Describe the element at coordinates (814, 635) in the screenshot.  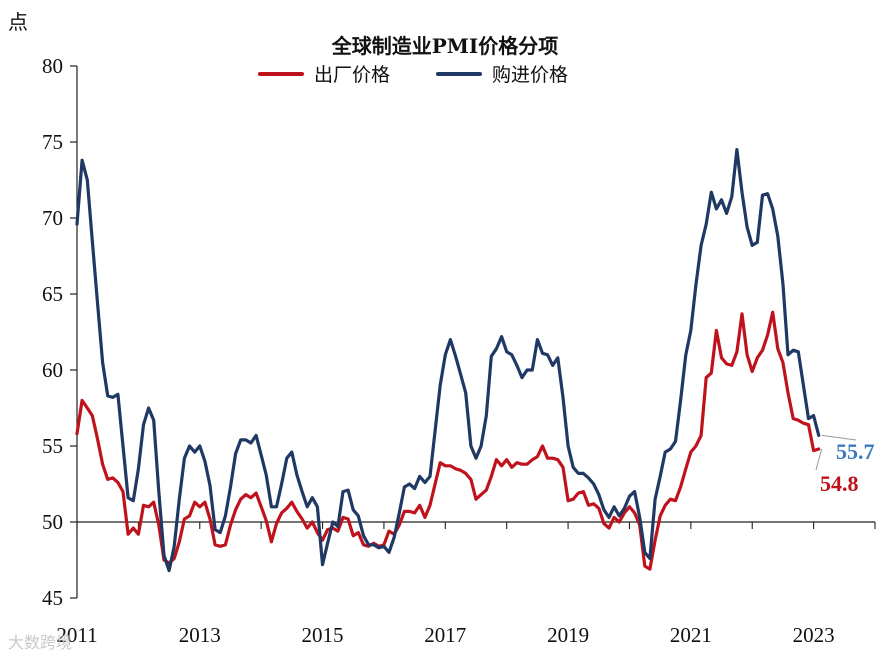
I see `x-tick-label-2023: 2023` at that location.